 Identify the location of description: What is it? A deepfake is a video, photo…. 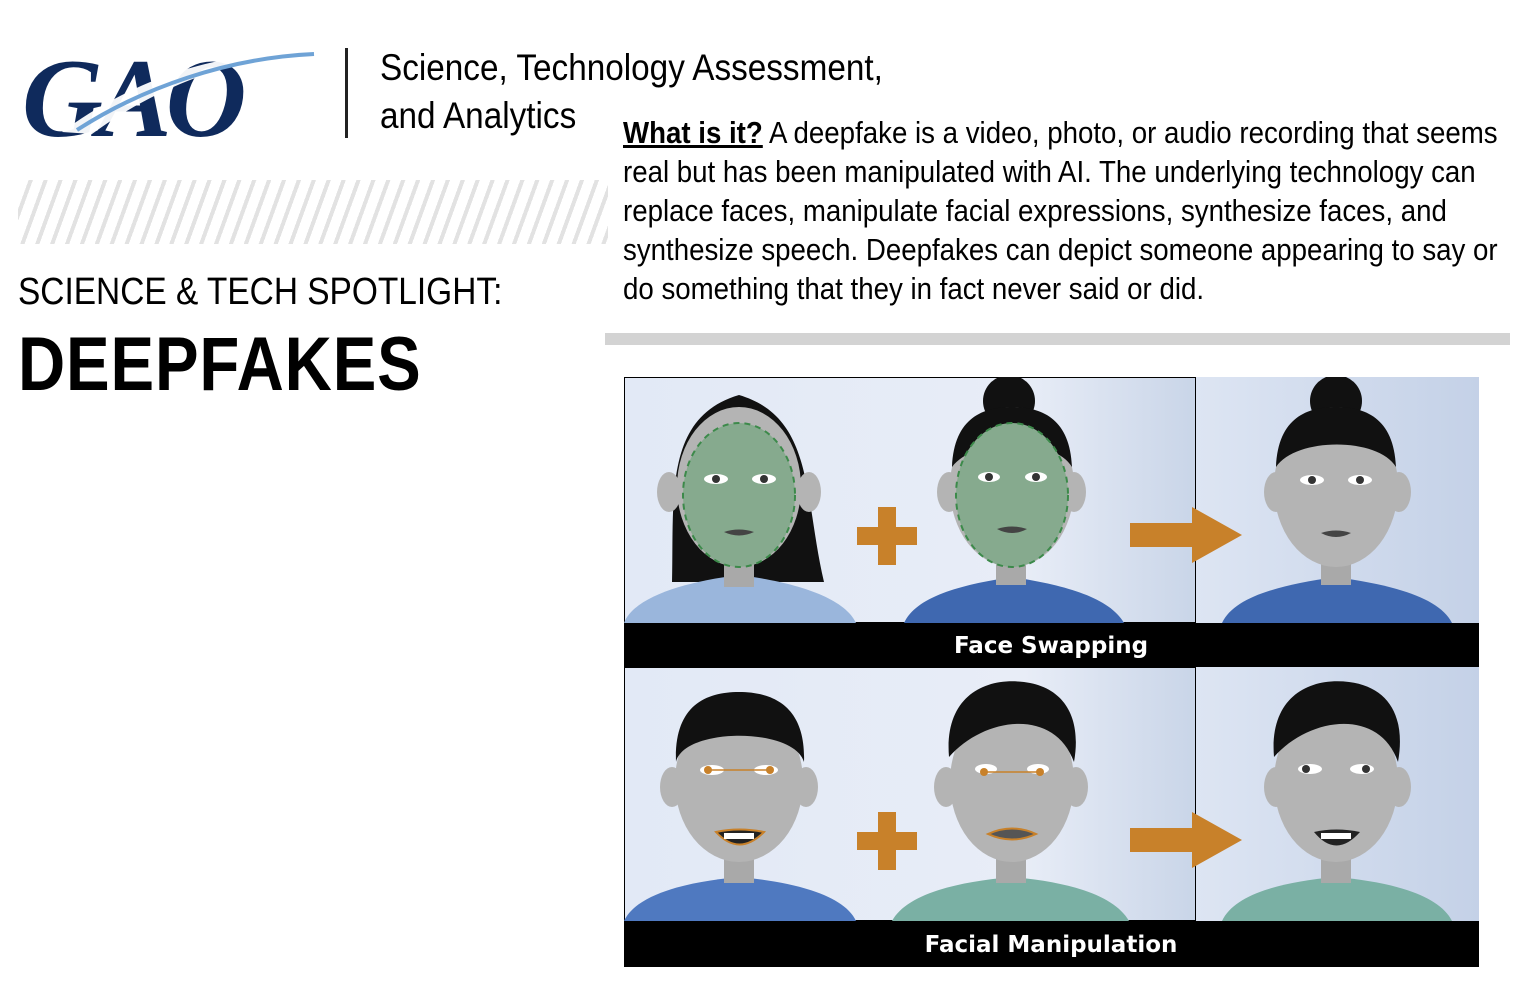
(1064, 210).